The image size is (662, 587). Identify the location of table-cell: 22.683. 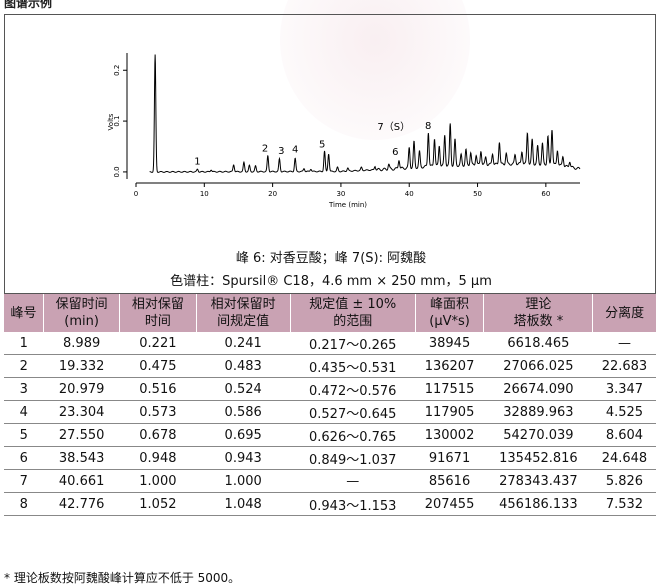
(624, 366).